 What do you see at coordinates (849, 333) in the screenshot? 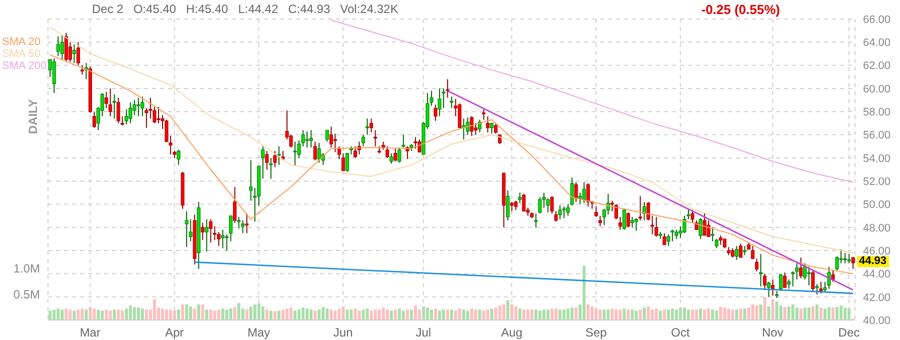
I see `x-tick-label: Dec` at bounding box center [849, 333].